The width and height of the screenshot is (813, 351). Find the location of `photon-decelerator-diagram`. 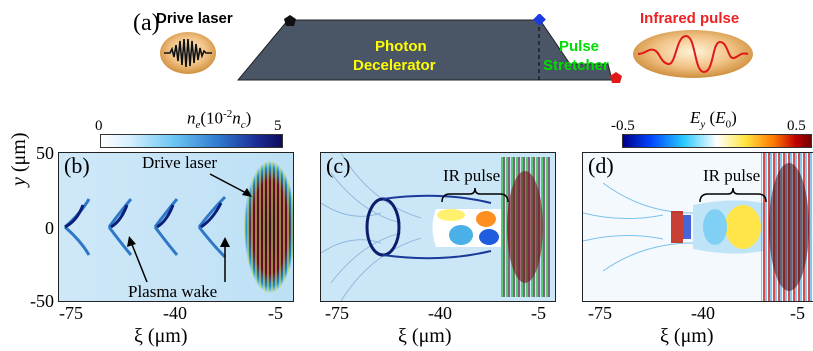

photon-decelerator-diagram is located at coordinates (429, 48).